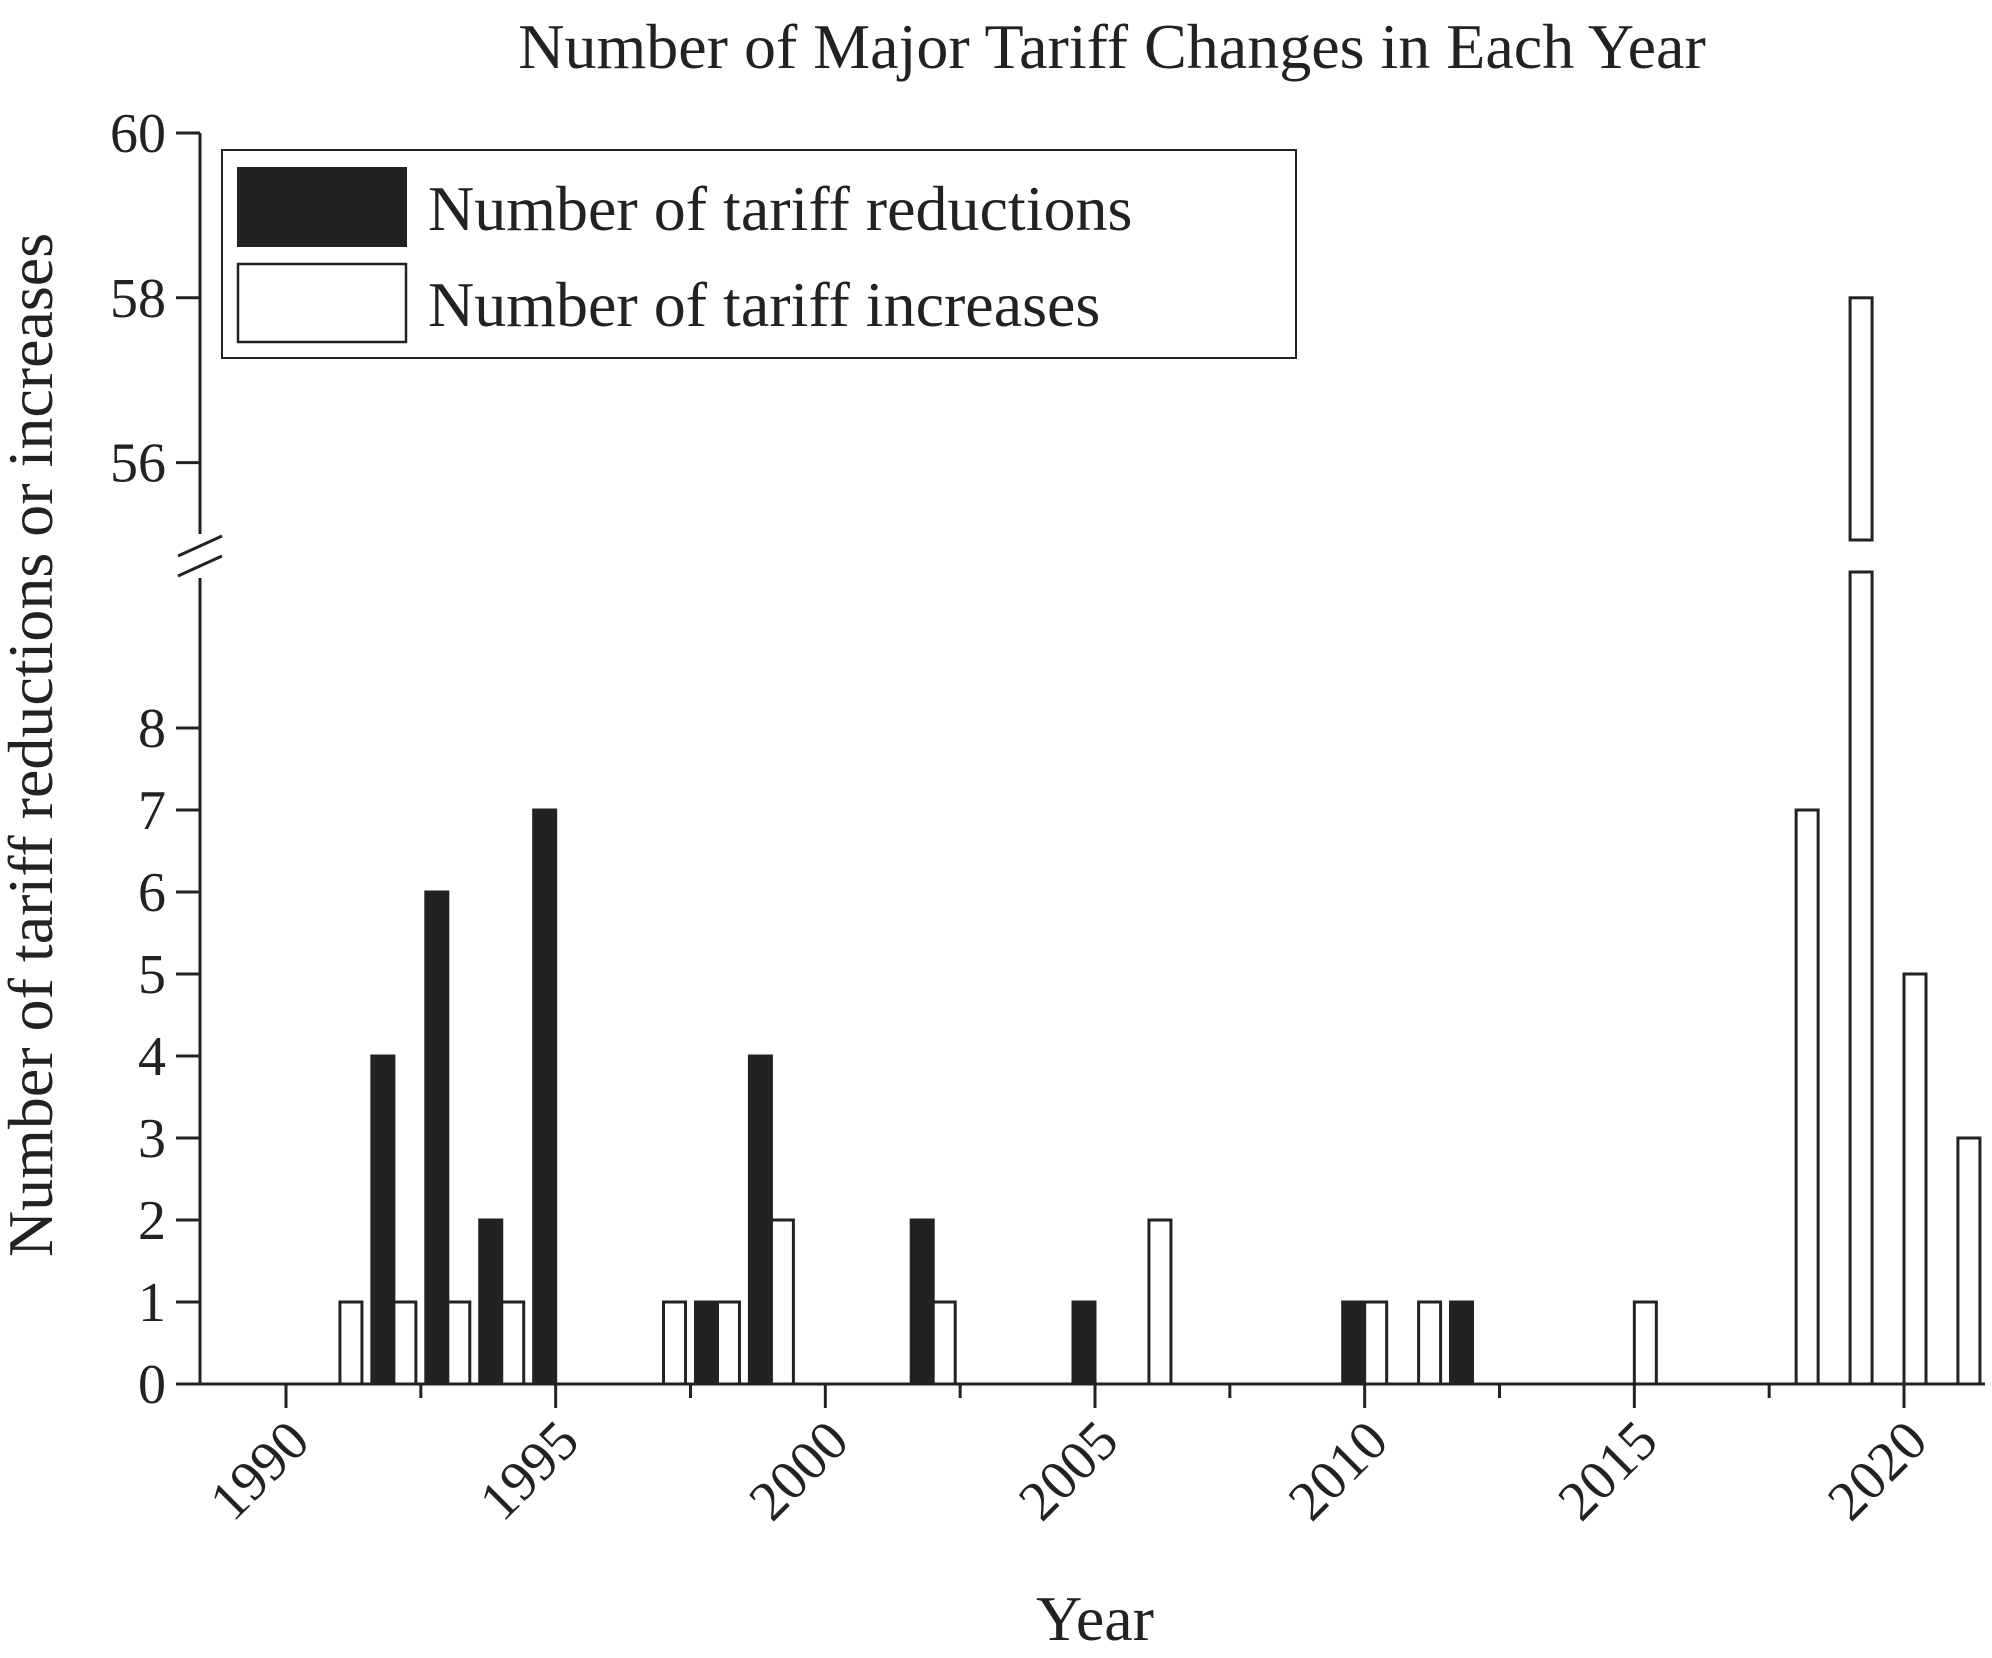  Describe the element at coordinates (1338, 1470) in the screenshot. I see `x-tick-label: 2010` at that location.